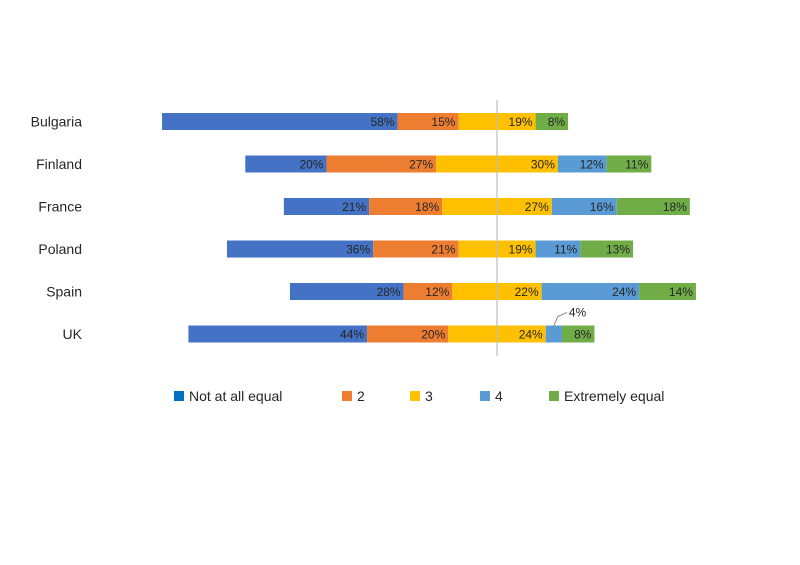 The width and height of the screenshot is (800, 565). Describe the element at coordinates (675, 207) in the screenshot. I see `value-label-france-series-5: 18%` at that location.